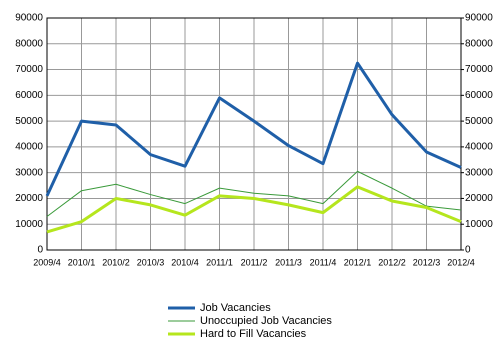 This screenshot has width=500, height=350. I want to click on y-tick-label: 70000, so click(29, 69).